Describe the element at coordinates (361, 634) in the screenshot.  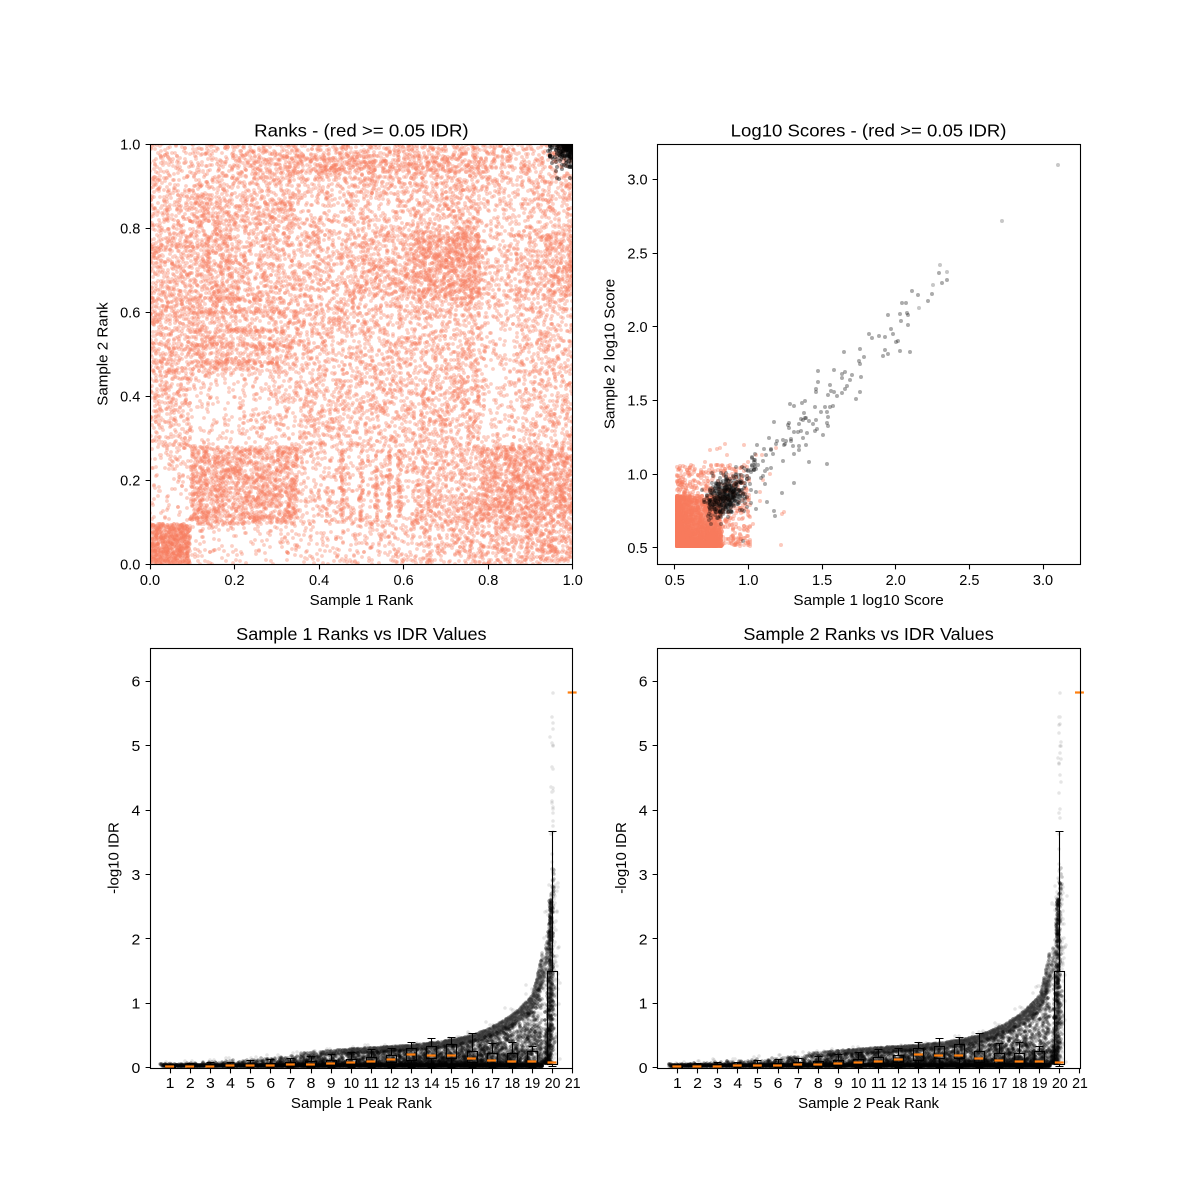
I see `svg-text: Sample 1 Ranks vs IDR Values` at that location.